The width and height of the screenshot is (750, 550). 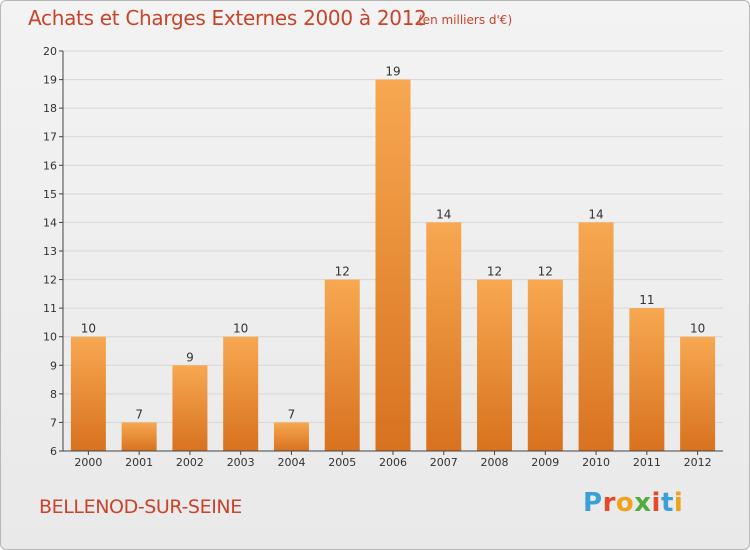 I want to click on bar-2006, so click(x=393, y=265).